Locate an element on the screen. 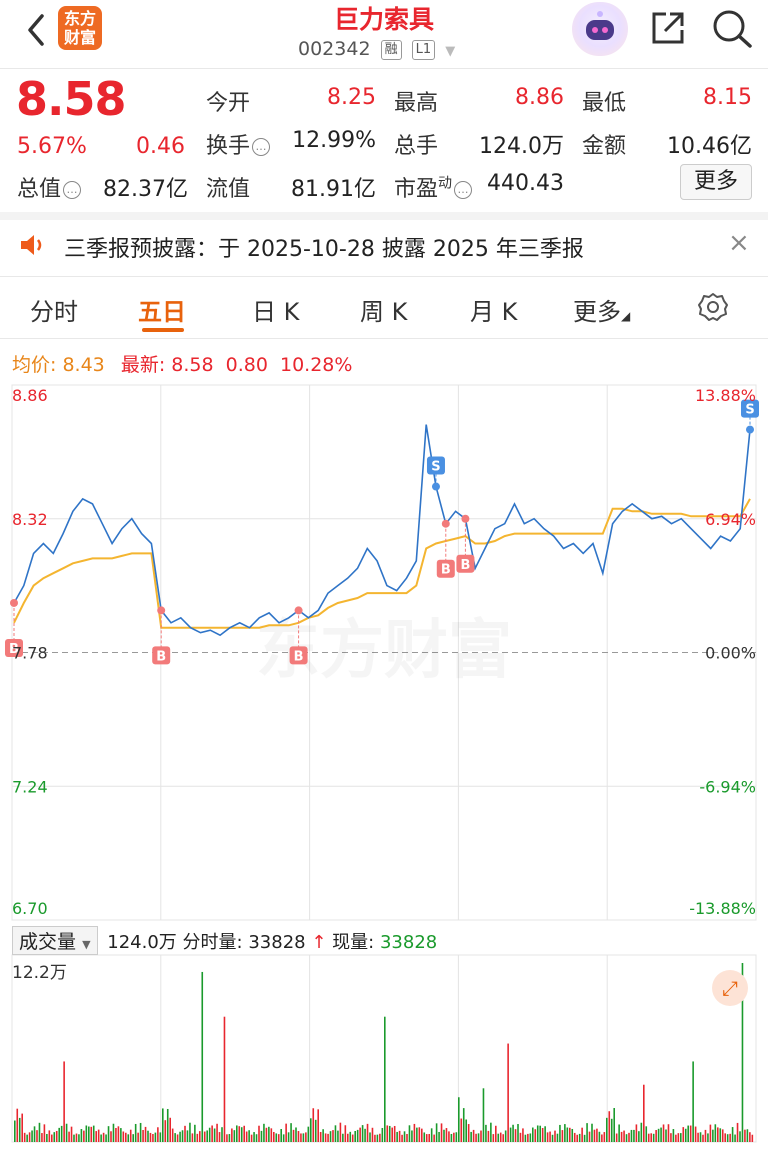 The image size is (768, 1153). high-value: 8.86 is located at coordinates (539, 97).